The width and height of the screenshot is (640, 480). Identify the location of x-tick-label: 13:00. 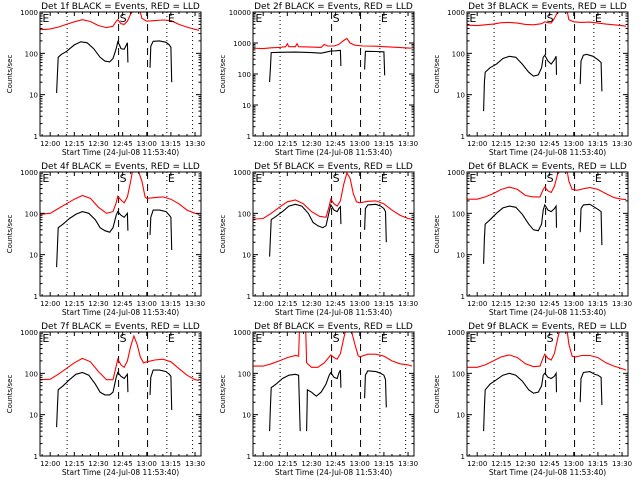
(574, 304).